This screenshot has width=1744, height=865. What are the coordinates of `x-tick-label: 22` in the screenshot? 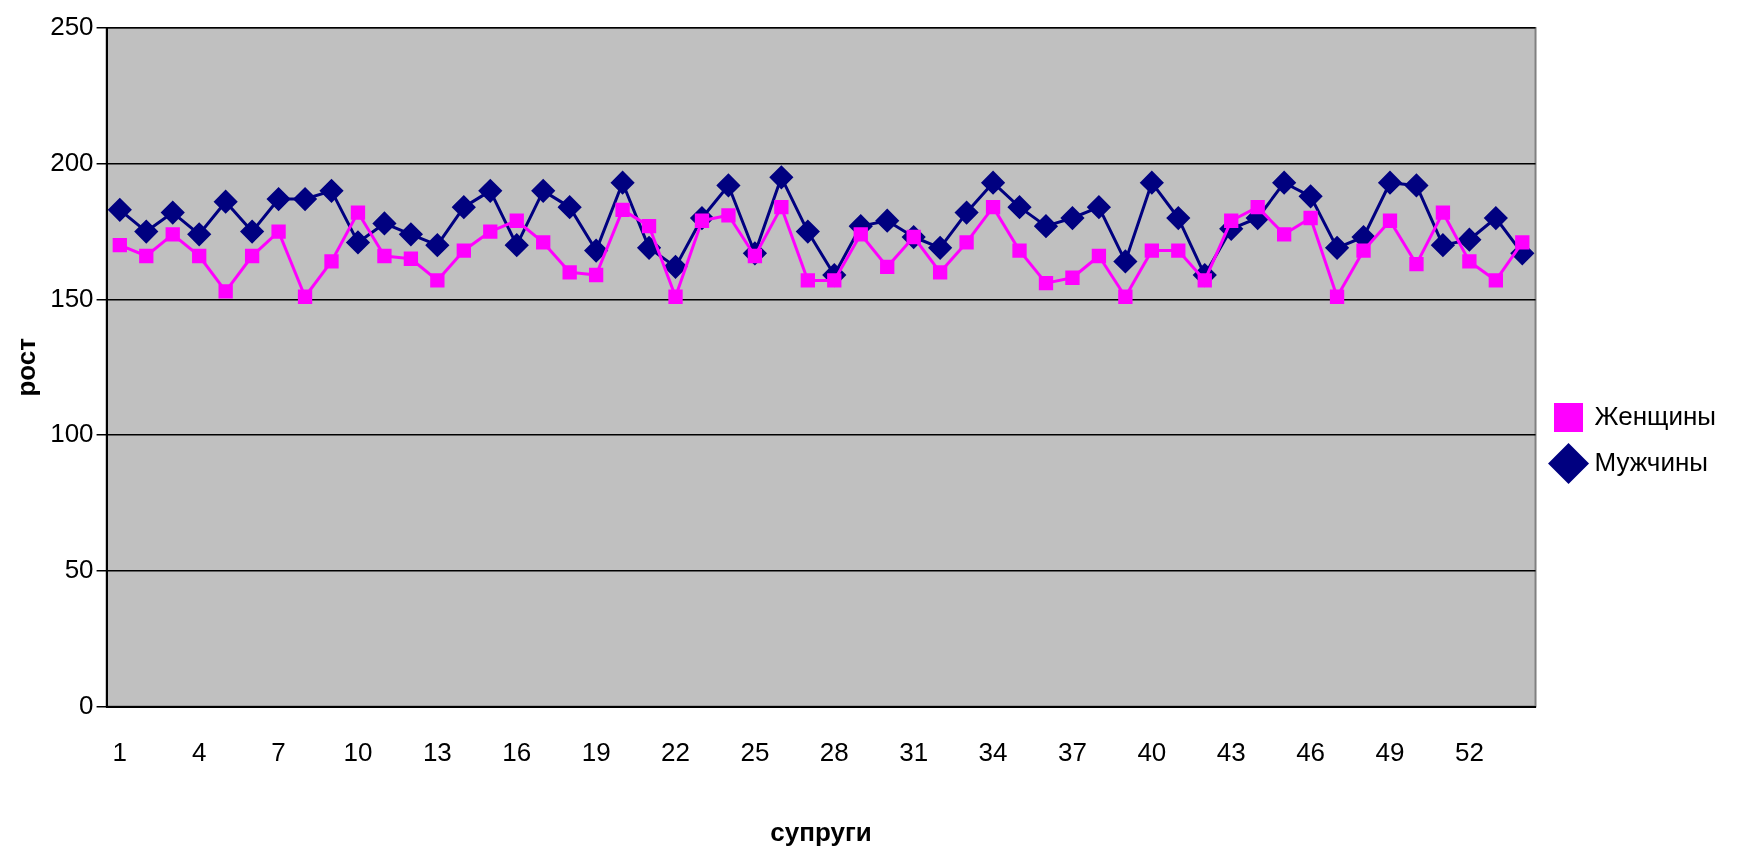 It's located at (675, 752).